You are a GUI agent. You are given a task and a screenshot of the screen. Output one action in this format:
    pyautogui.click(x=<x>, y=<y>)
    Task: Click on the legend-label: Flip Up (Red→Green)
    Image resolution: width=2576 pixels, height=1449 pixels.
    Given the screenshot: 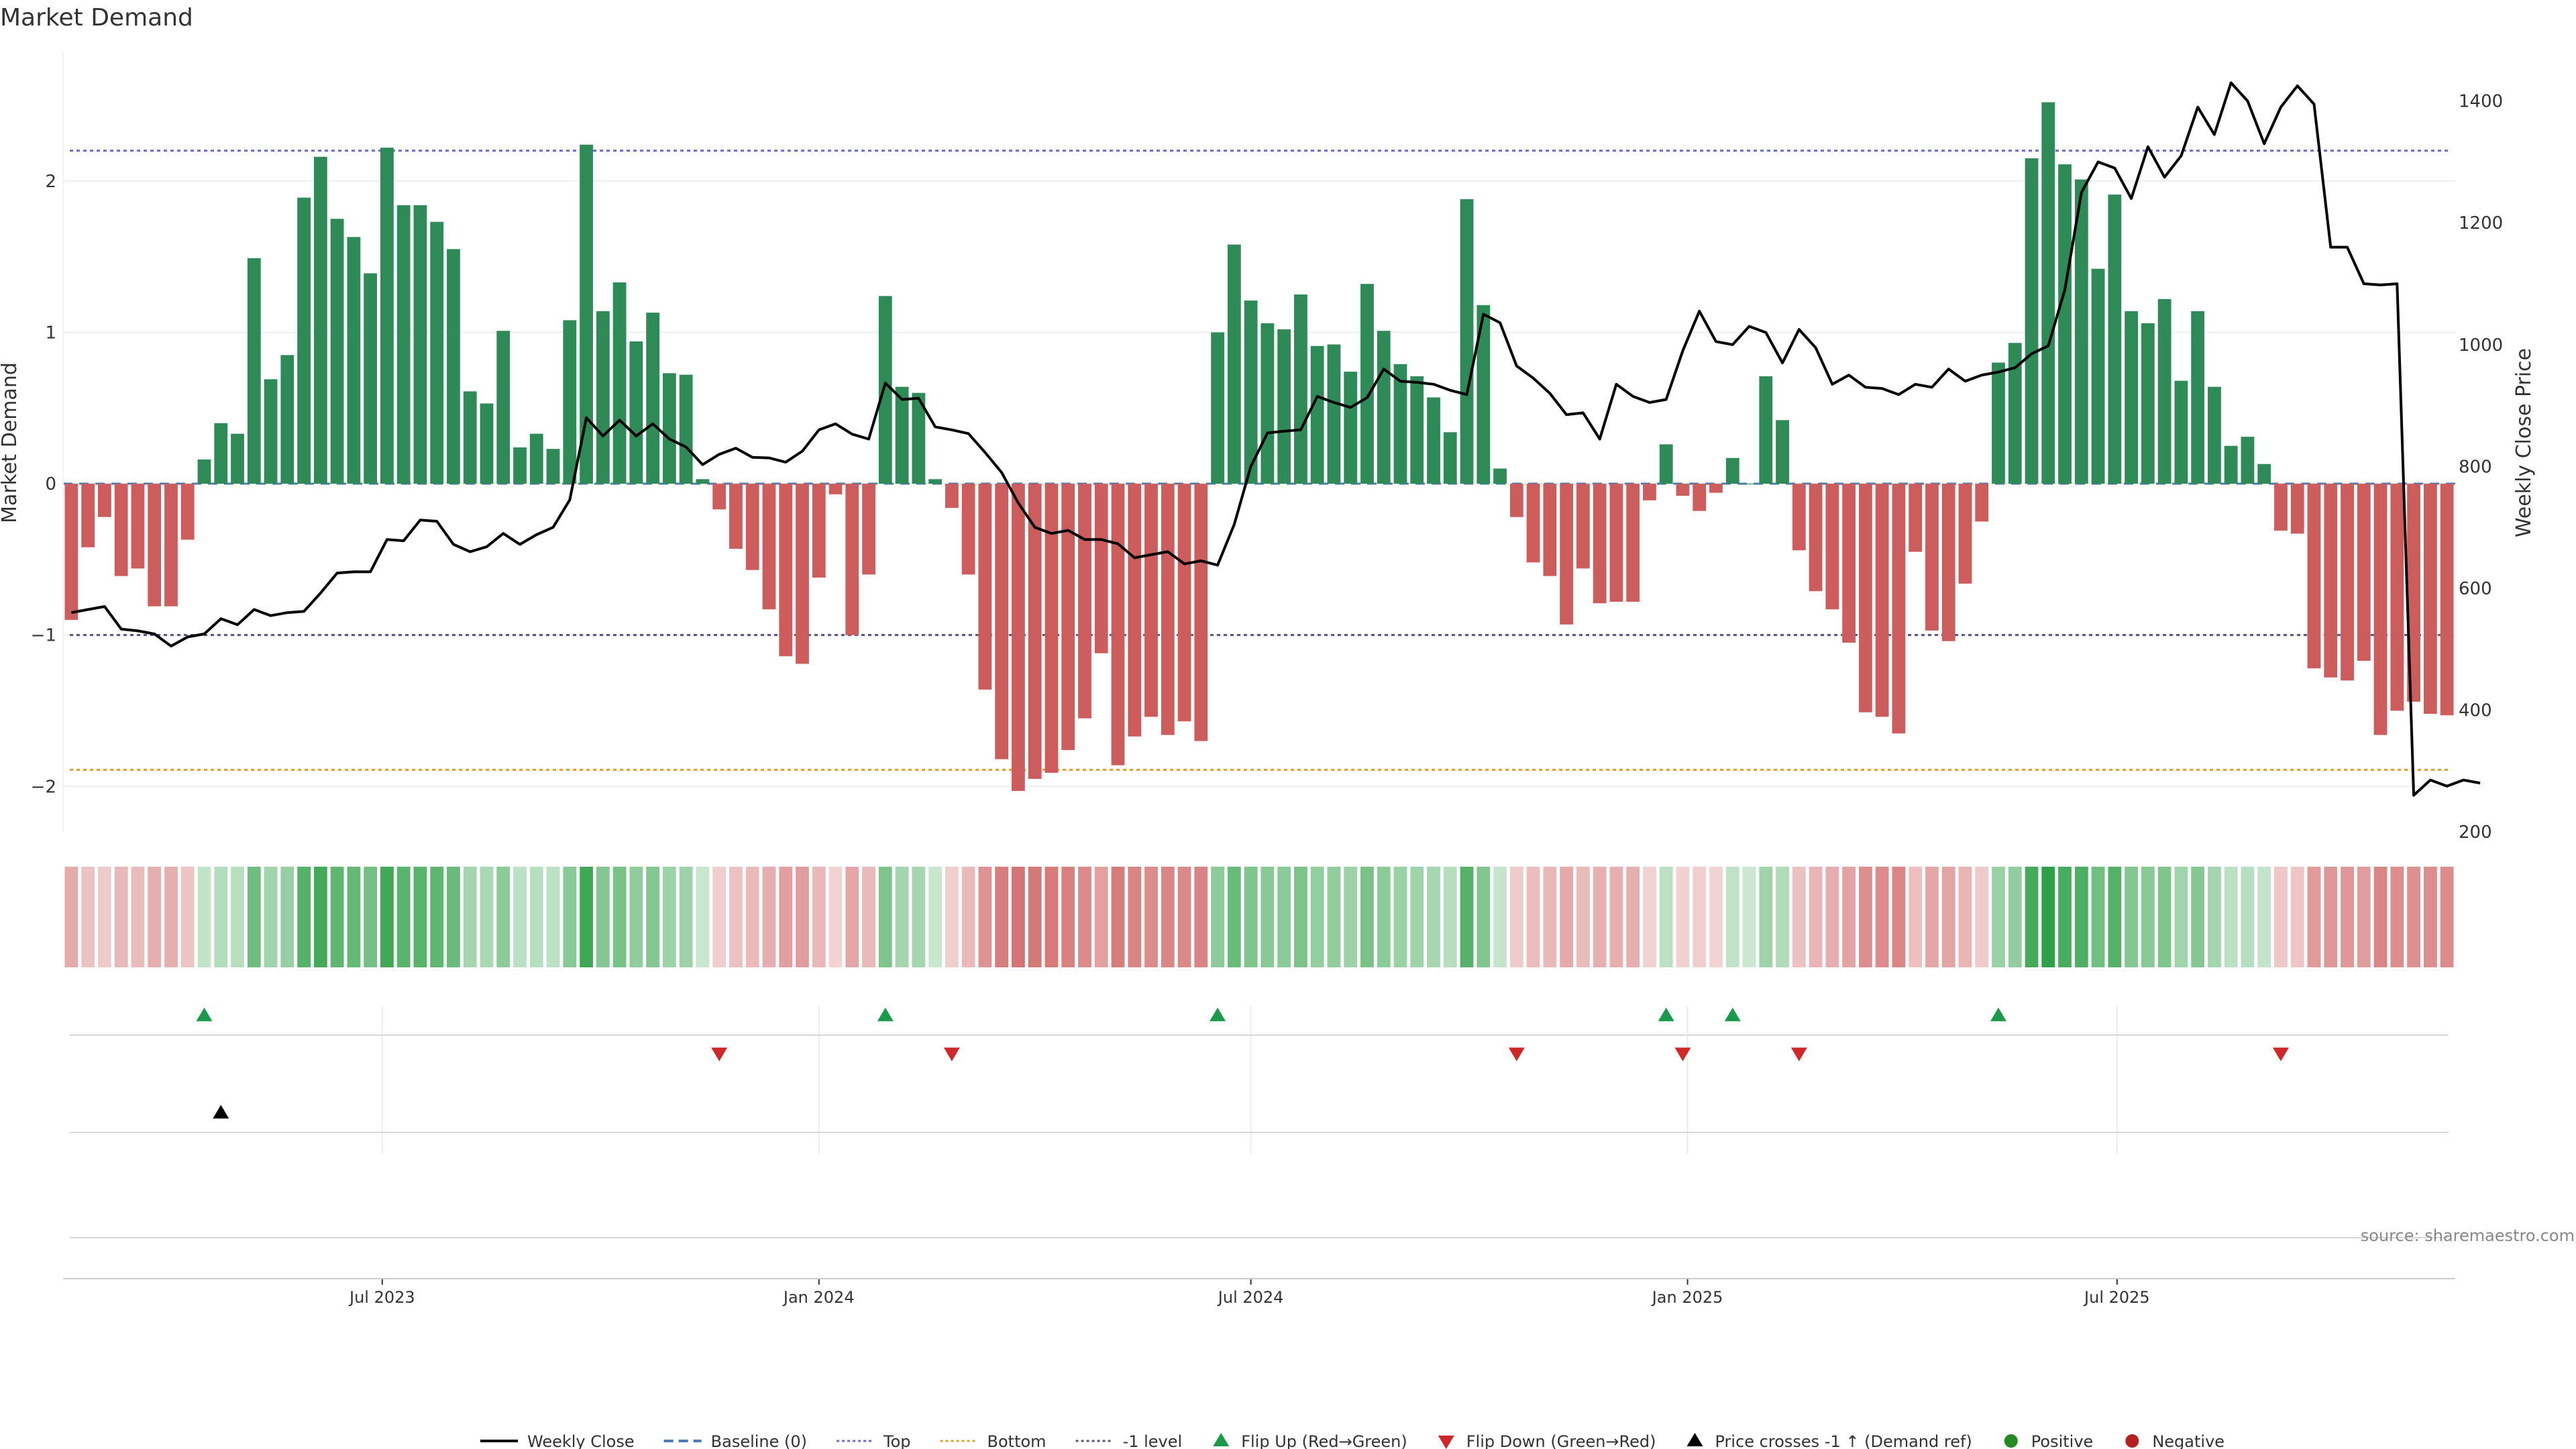 What is the action you would take?
    pyautogui.click(x=1324, y=1440)
    